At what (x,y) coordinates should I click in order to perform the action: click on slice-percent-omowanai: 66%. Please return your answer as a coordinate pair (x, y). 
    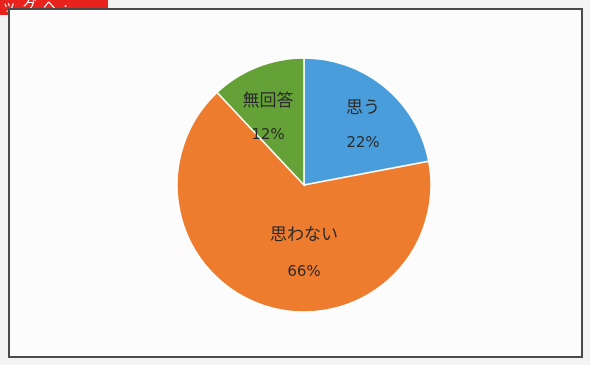
    Looking at the image, I should click on (303, 271).